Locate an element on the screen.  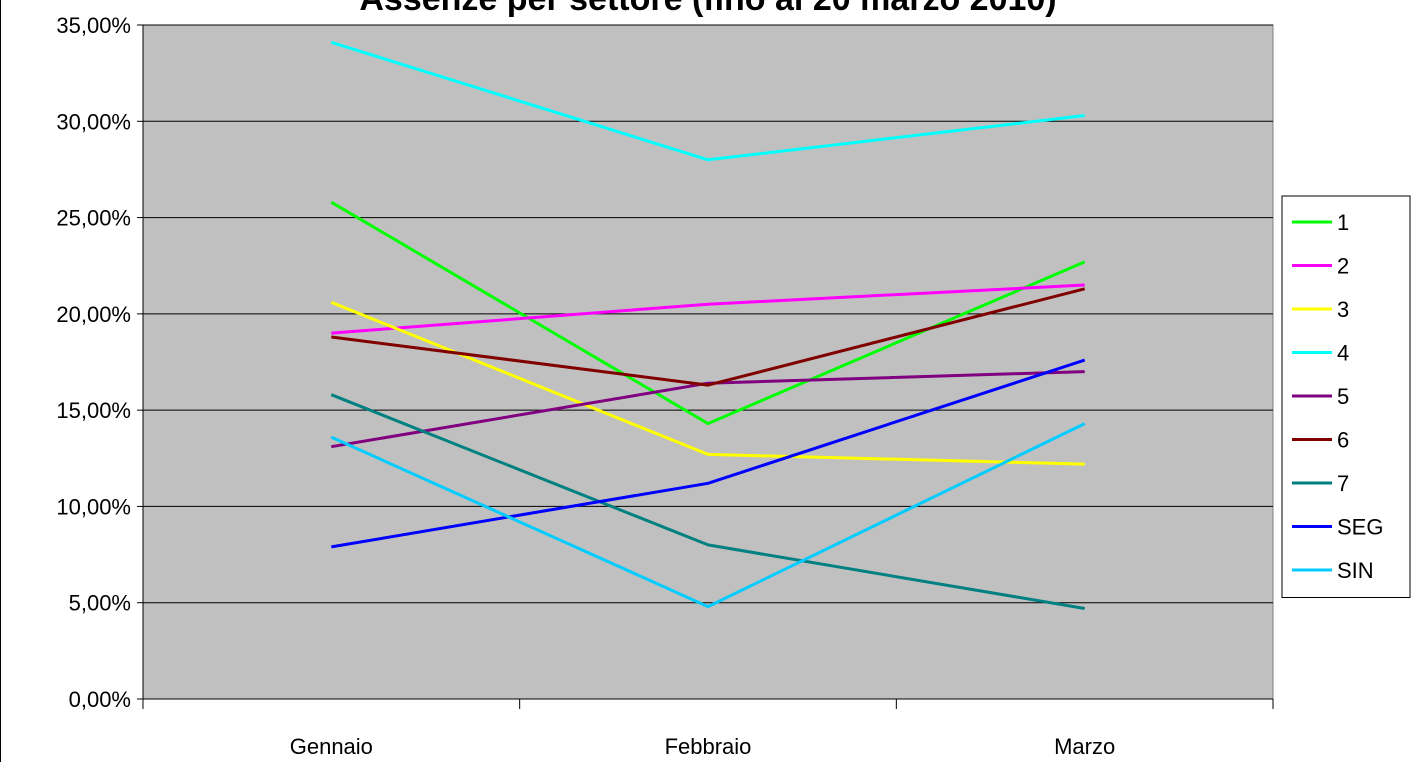
y-tick-label: 15,00% is located at coordinates (93, 410).